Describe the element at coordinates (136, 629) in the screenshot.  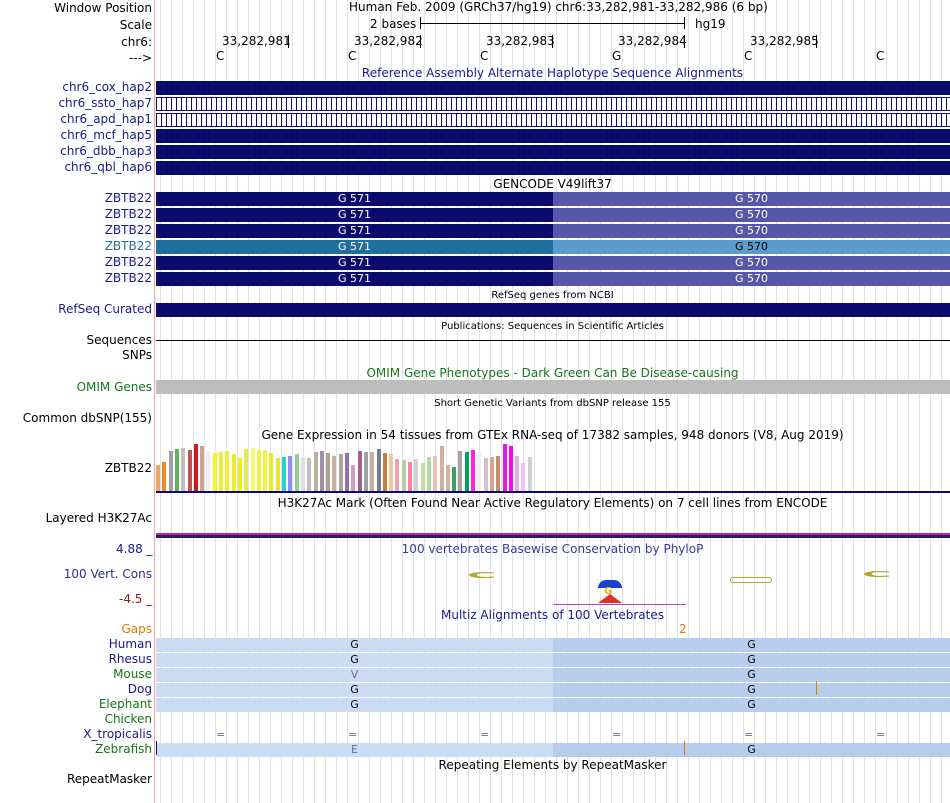
I see `gaps-label: Gaps` at that location.